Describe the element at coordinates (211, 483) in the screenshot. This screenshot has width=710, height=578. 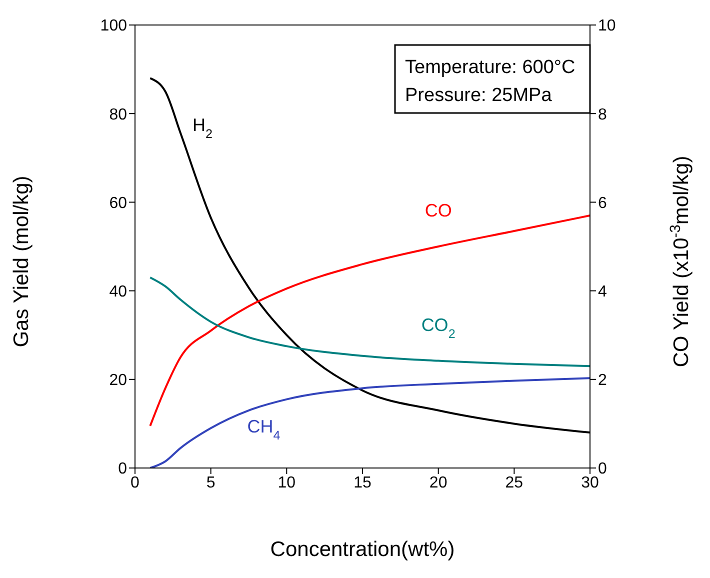
I see `x-tick-label: 5` at that location.